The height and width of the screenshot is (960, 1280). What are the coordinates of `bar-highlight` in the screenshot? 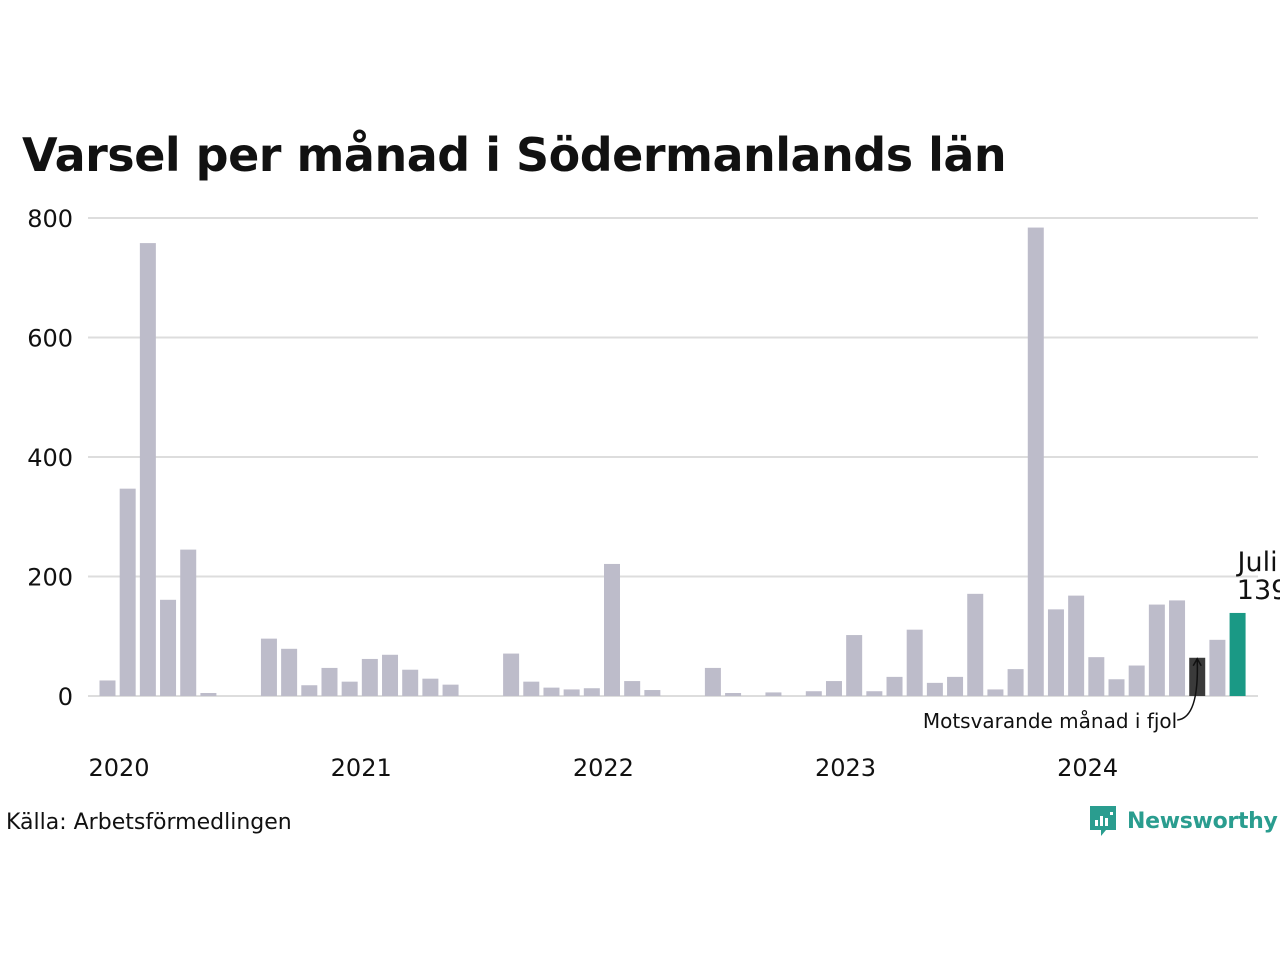 It's located at (1237, 654).